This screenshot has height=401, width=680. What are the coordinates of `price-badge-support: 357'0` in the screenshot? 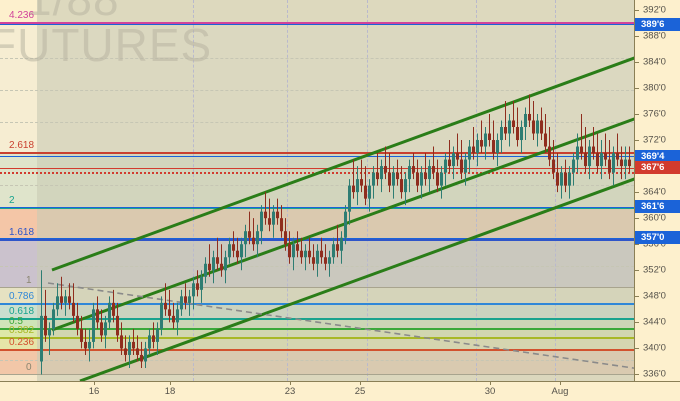 It's located at (657, 238).